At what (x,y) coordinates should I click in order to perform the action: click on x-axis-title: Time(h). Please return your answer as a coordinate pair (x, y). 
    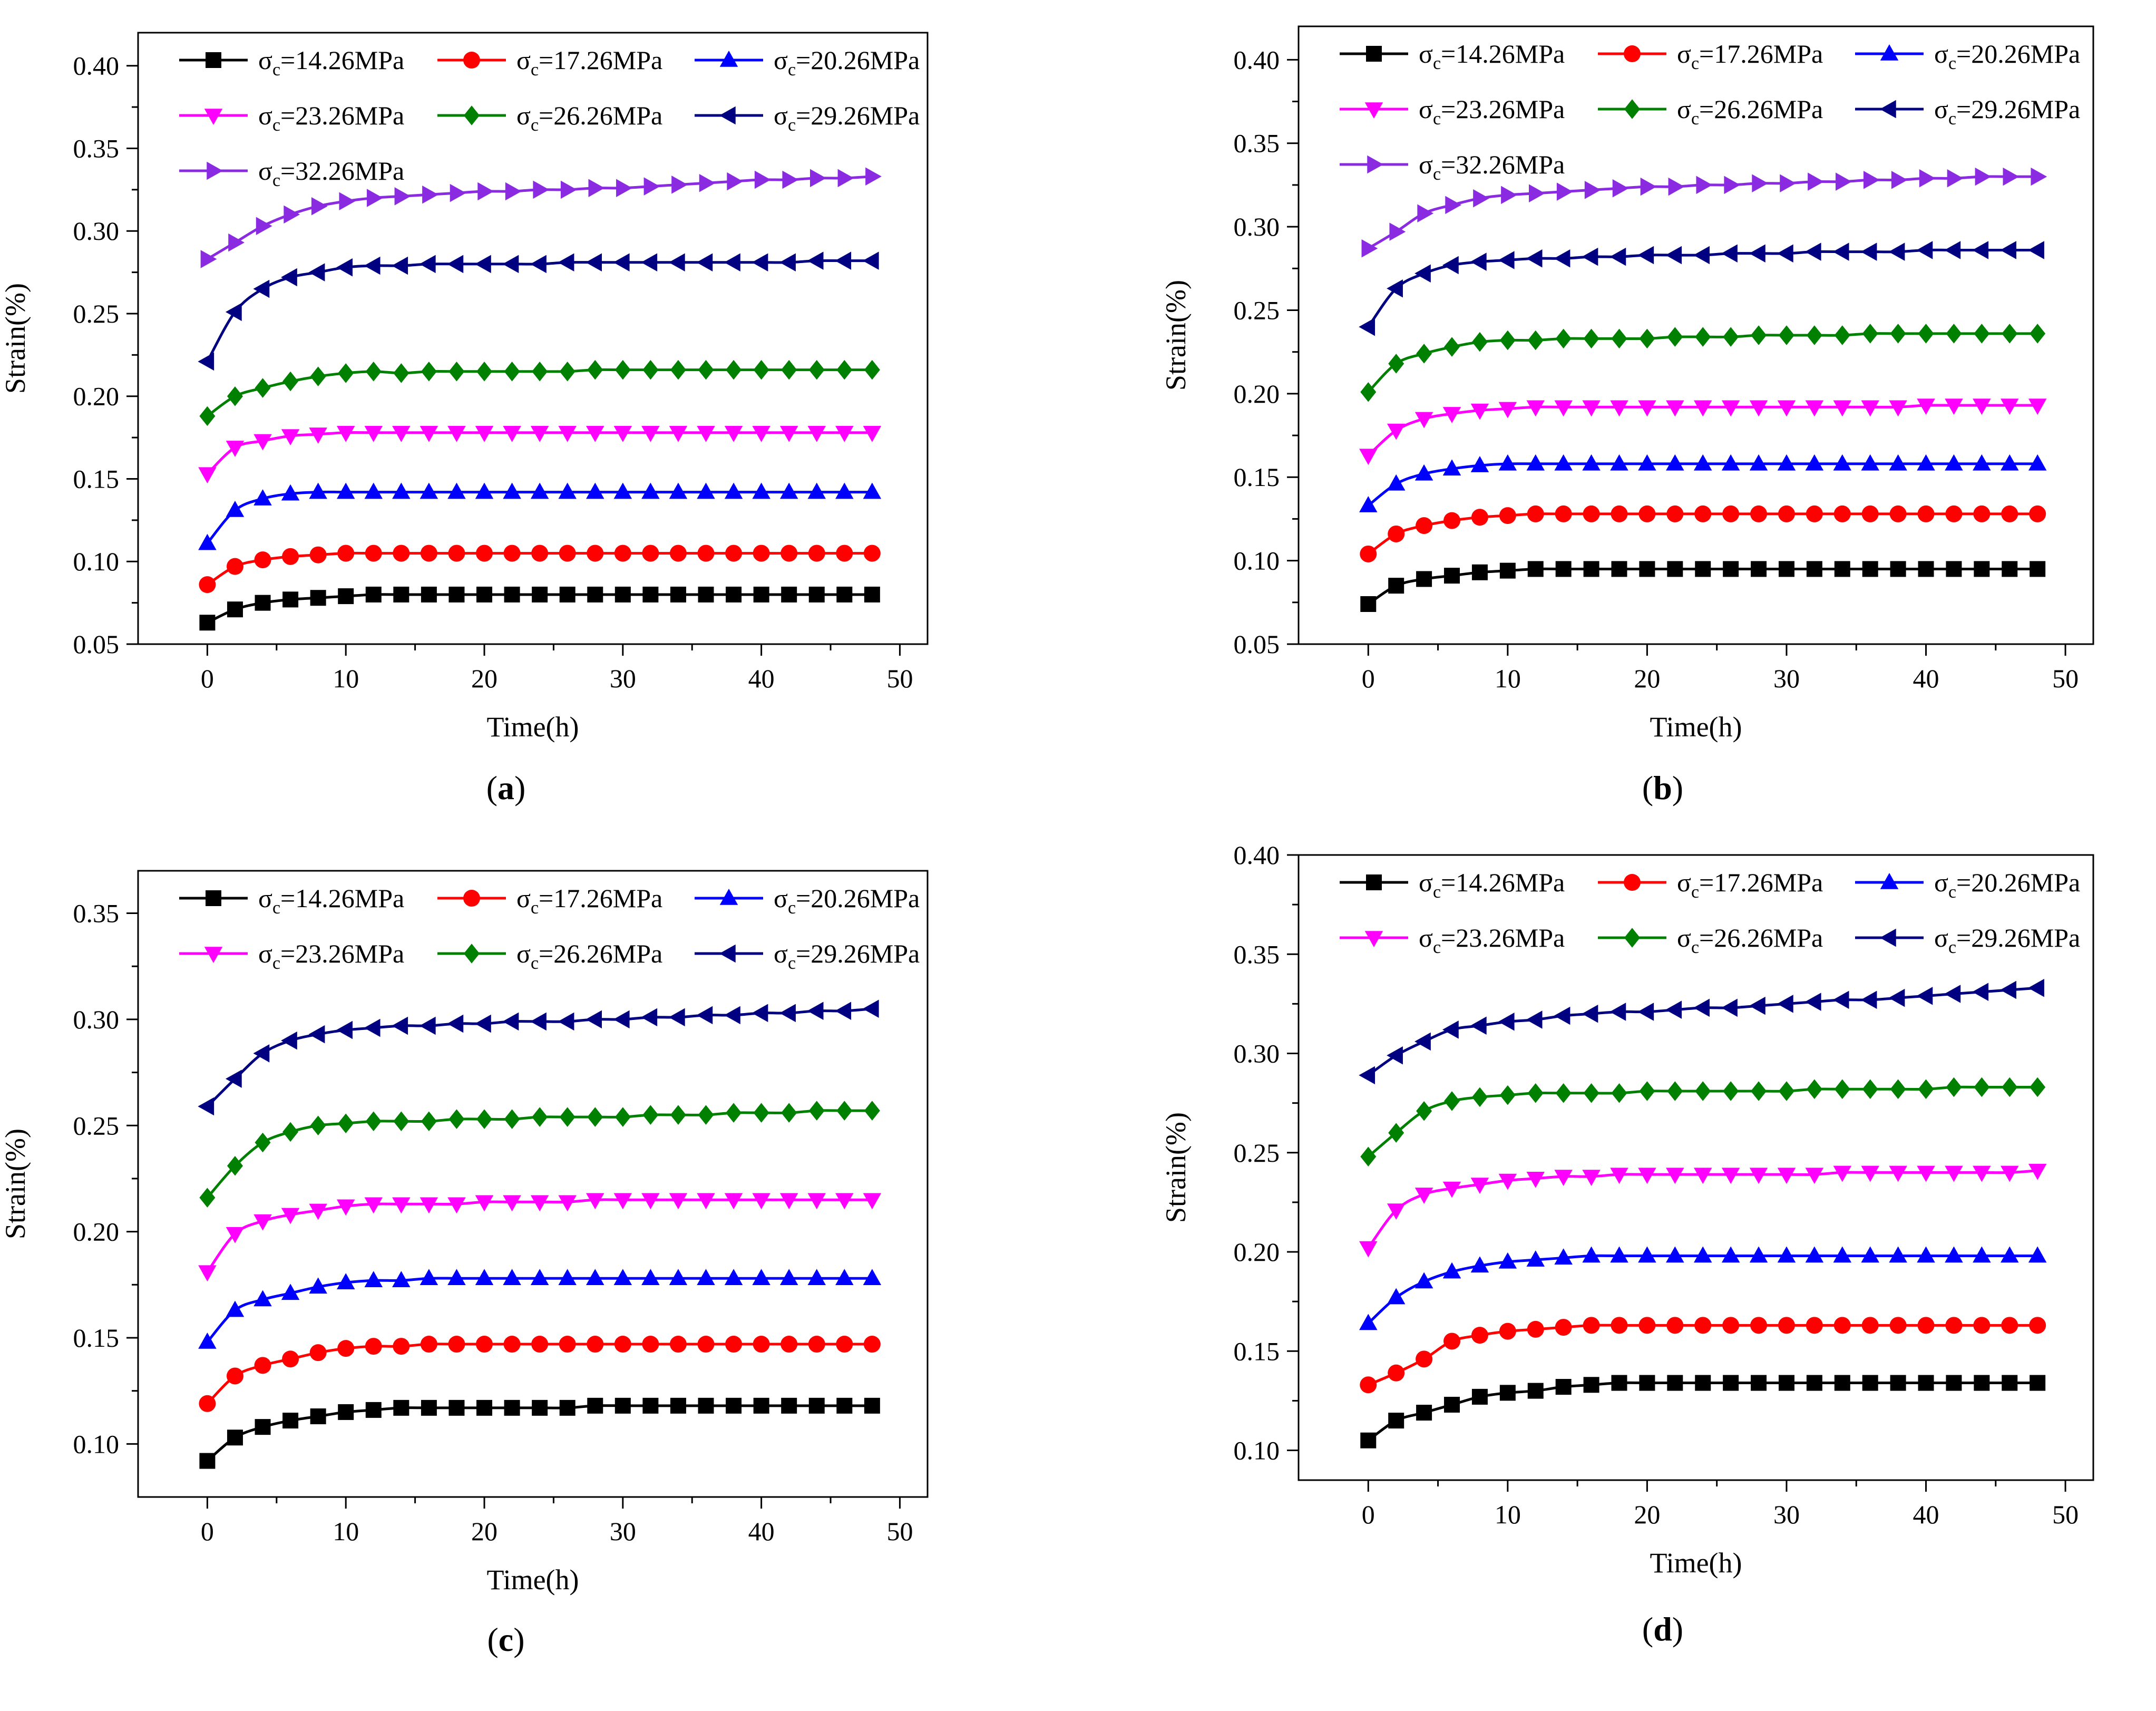
    Looking at the image, I should click on (1696, 727).